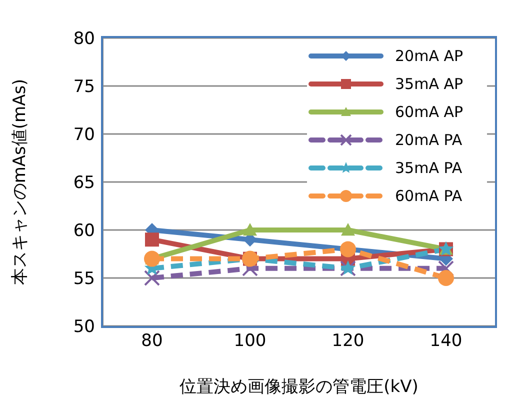 Image resolution: width=531 pixels, height=419 pixels. What do you see at coordinates (84, 87) in the screenshot?
I see `y-tick-label: 75` at bounding box center [84, 87].